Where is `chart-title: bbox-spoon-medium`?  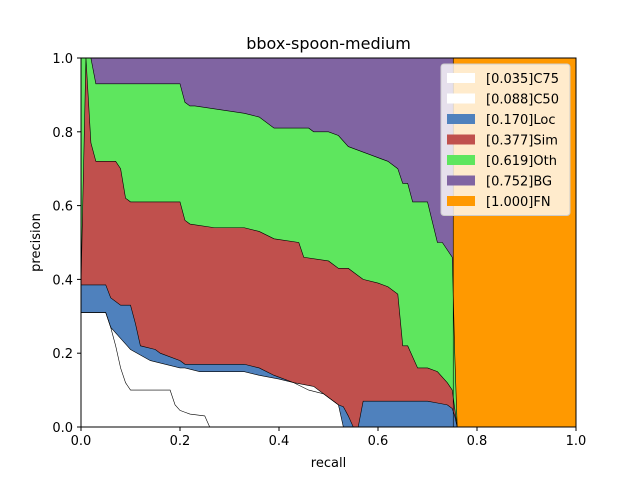
chart-title: bbox-spoon-medium is located at coordinates (328, 43).